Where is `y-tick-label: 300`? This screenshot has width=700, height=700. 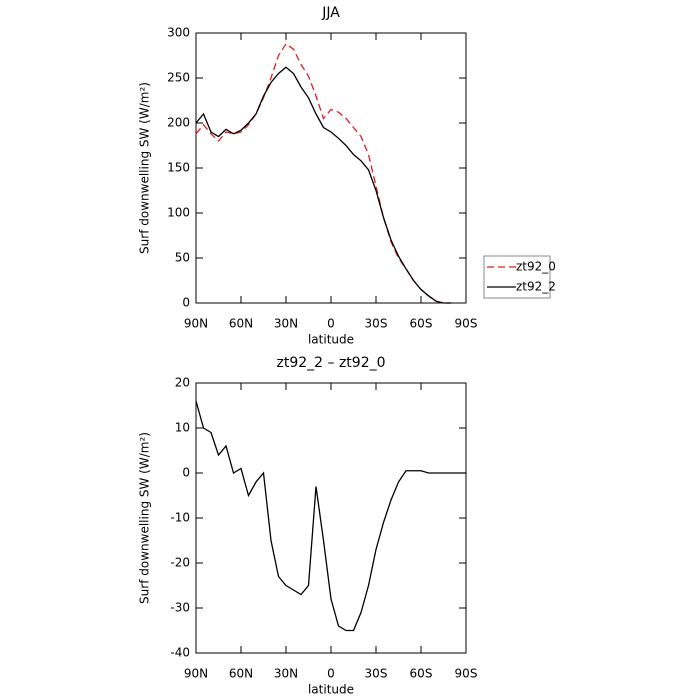 y-tick-label: 300 is located at coordinates (178, 33).